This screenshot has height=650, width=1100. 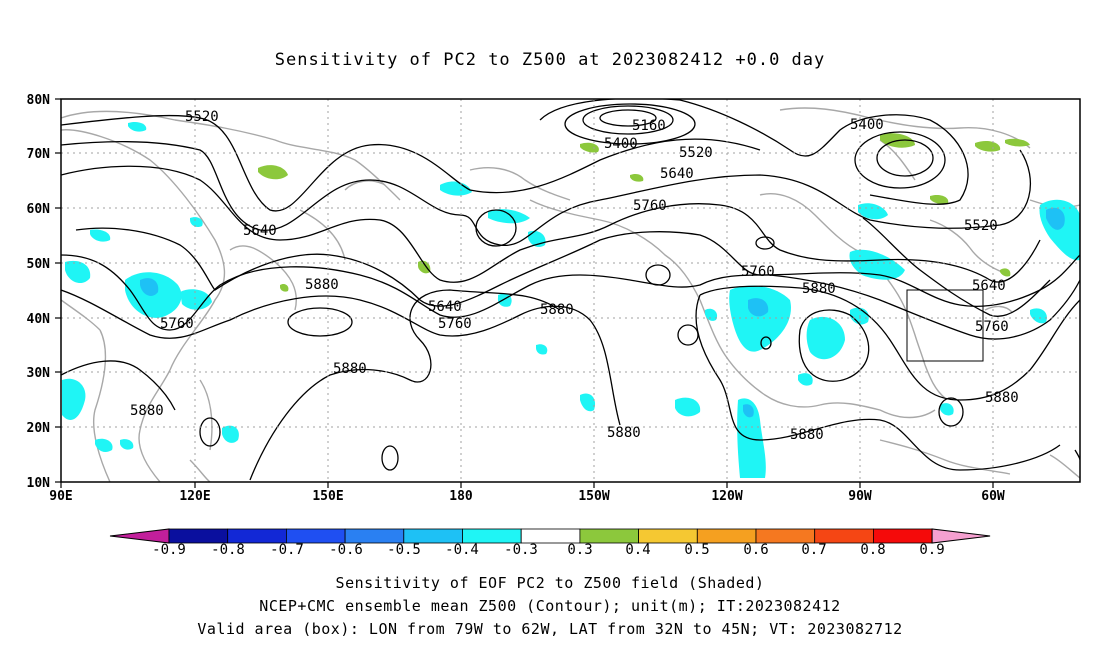 What do you see at coordinates (228, 550) in the screenshot?
I see `colorbar-label: -0.8` at bounding box center [228, 550].